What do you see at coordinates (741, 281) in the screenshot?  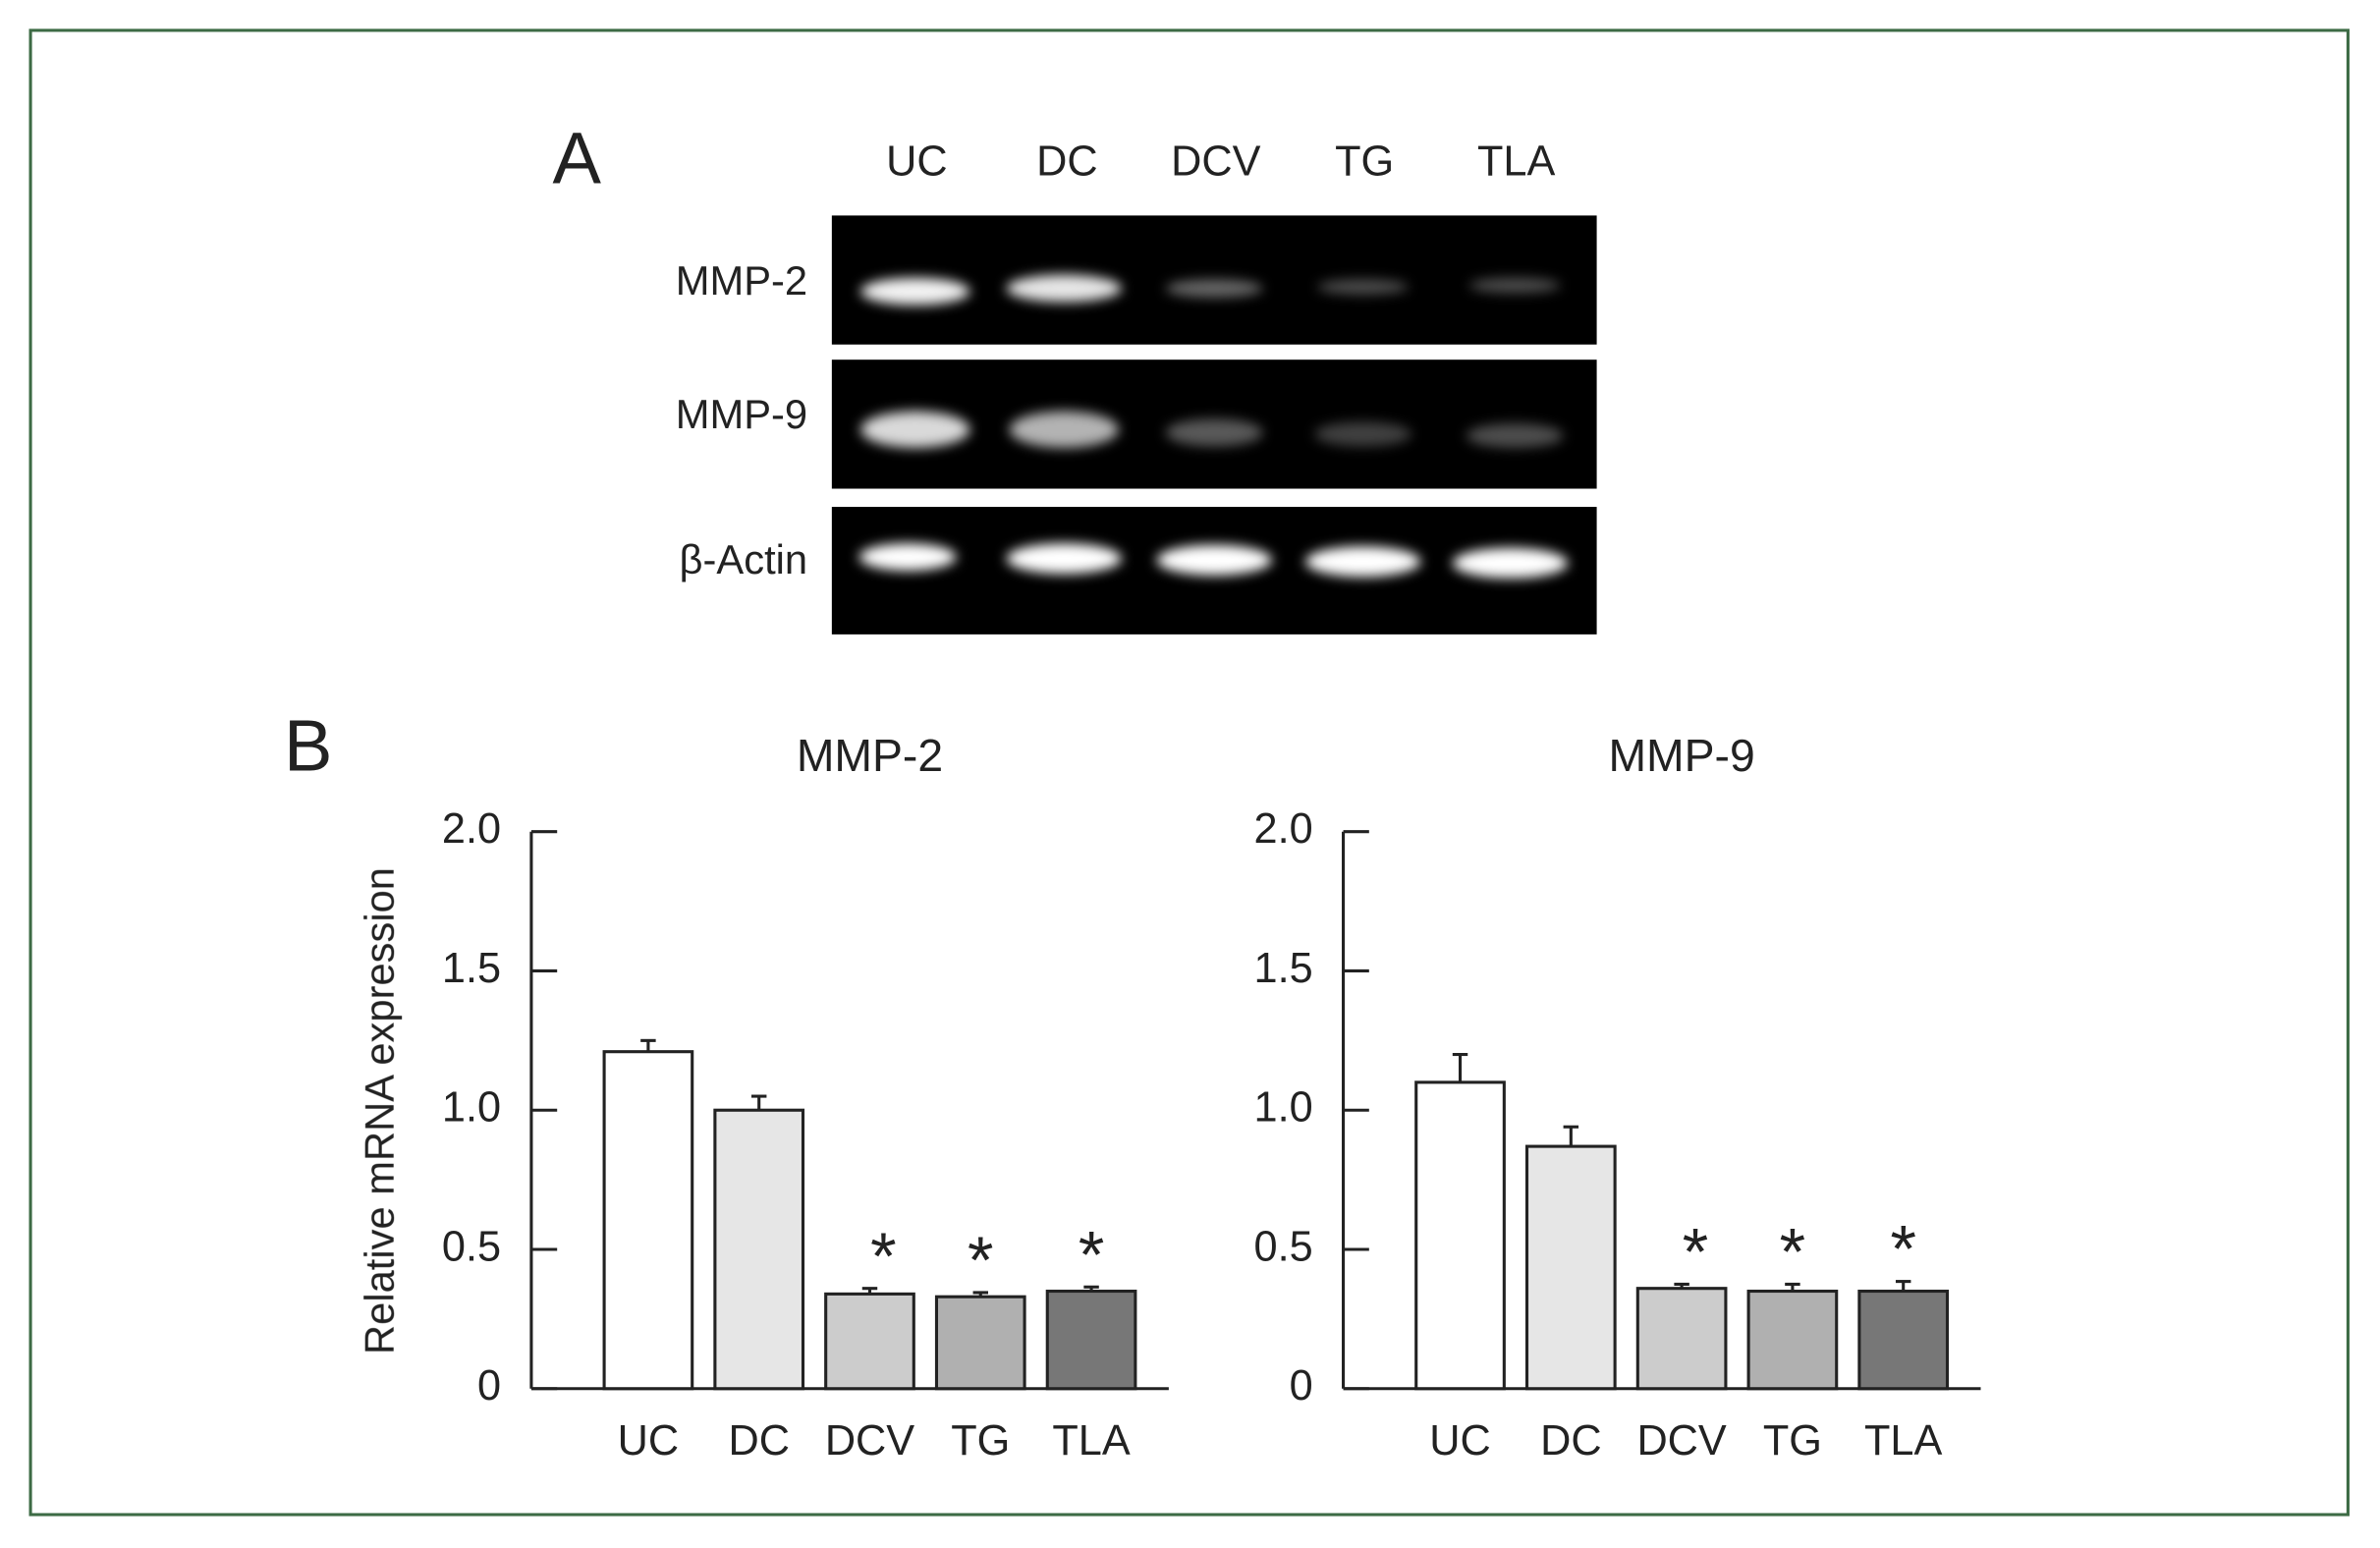 I see `row-label: MMP-2` at bounding box center [741, 281].